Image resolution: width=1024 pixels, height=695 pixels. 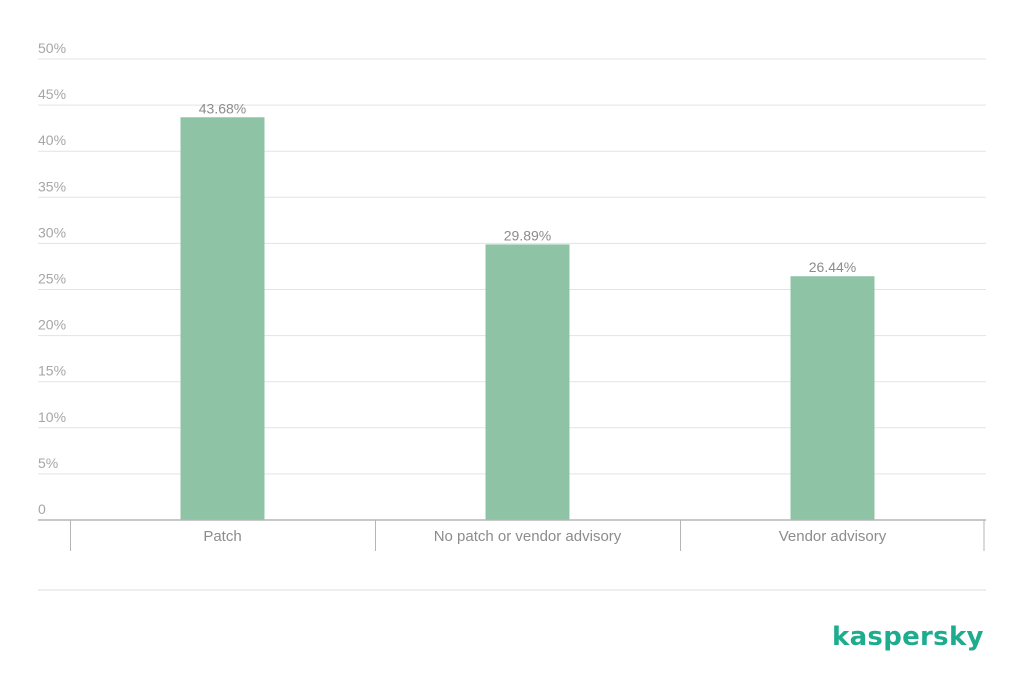 What do you see at coordinates (833, 536) in the screenshot?
I see `x-tick-label: Vendor advisory` at bounding box center [833, 536].